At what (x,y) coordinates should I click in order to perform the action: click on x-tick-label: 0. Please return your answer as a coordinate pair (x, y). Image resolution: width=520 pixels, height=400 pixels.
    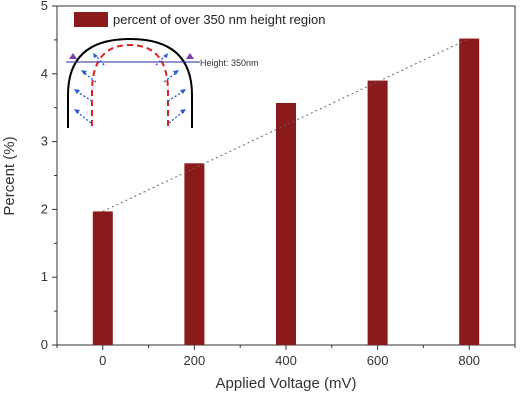
    Looking at the image, I should click on (102, 360).